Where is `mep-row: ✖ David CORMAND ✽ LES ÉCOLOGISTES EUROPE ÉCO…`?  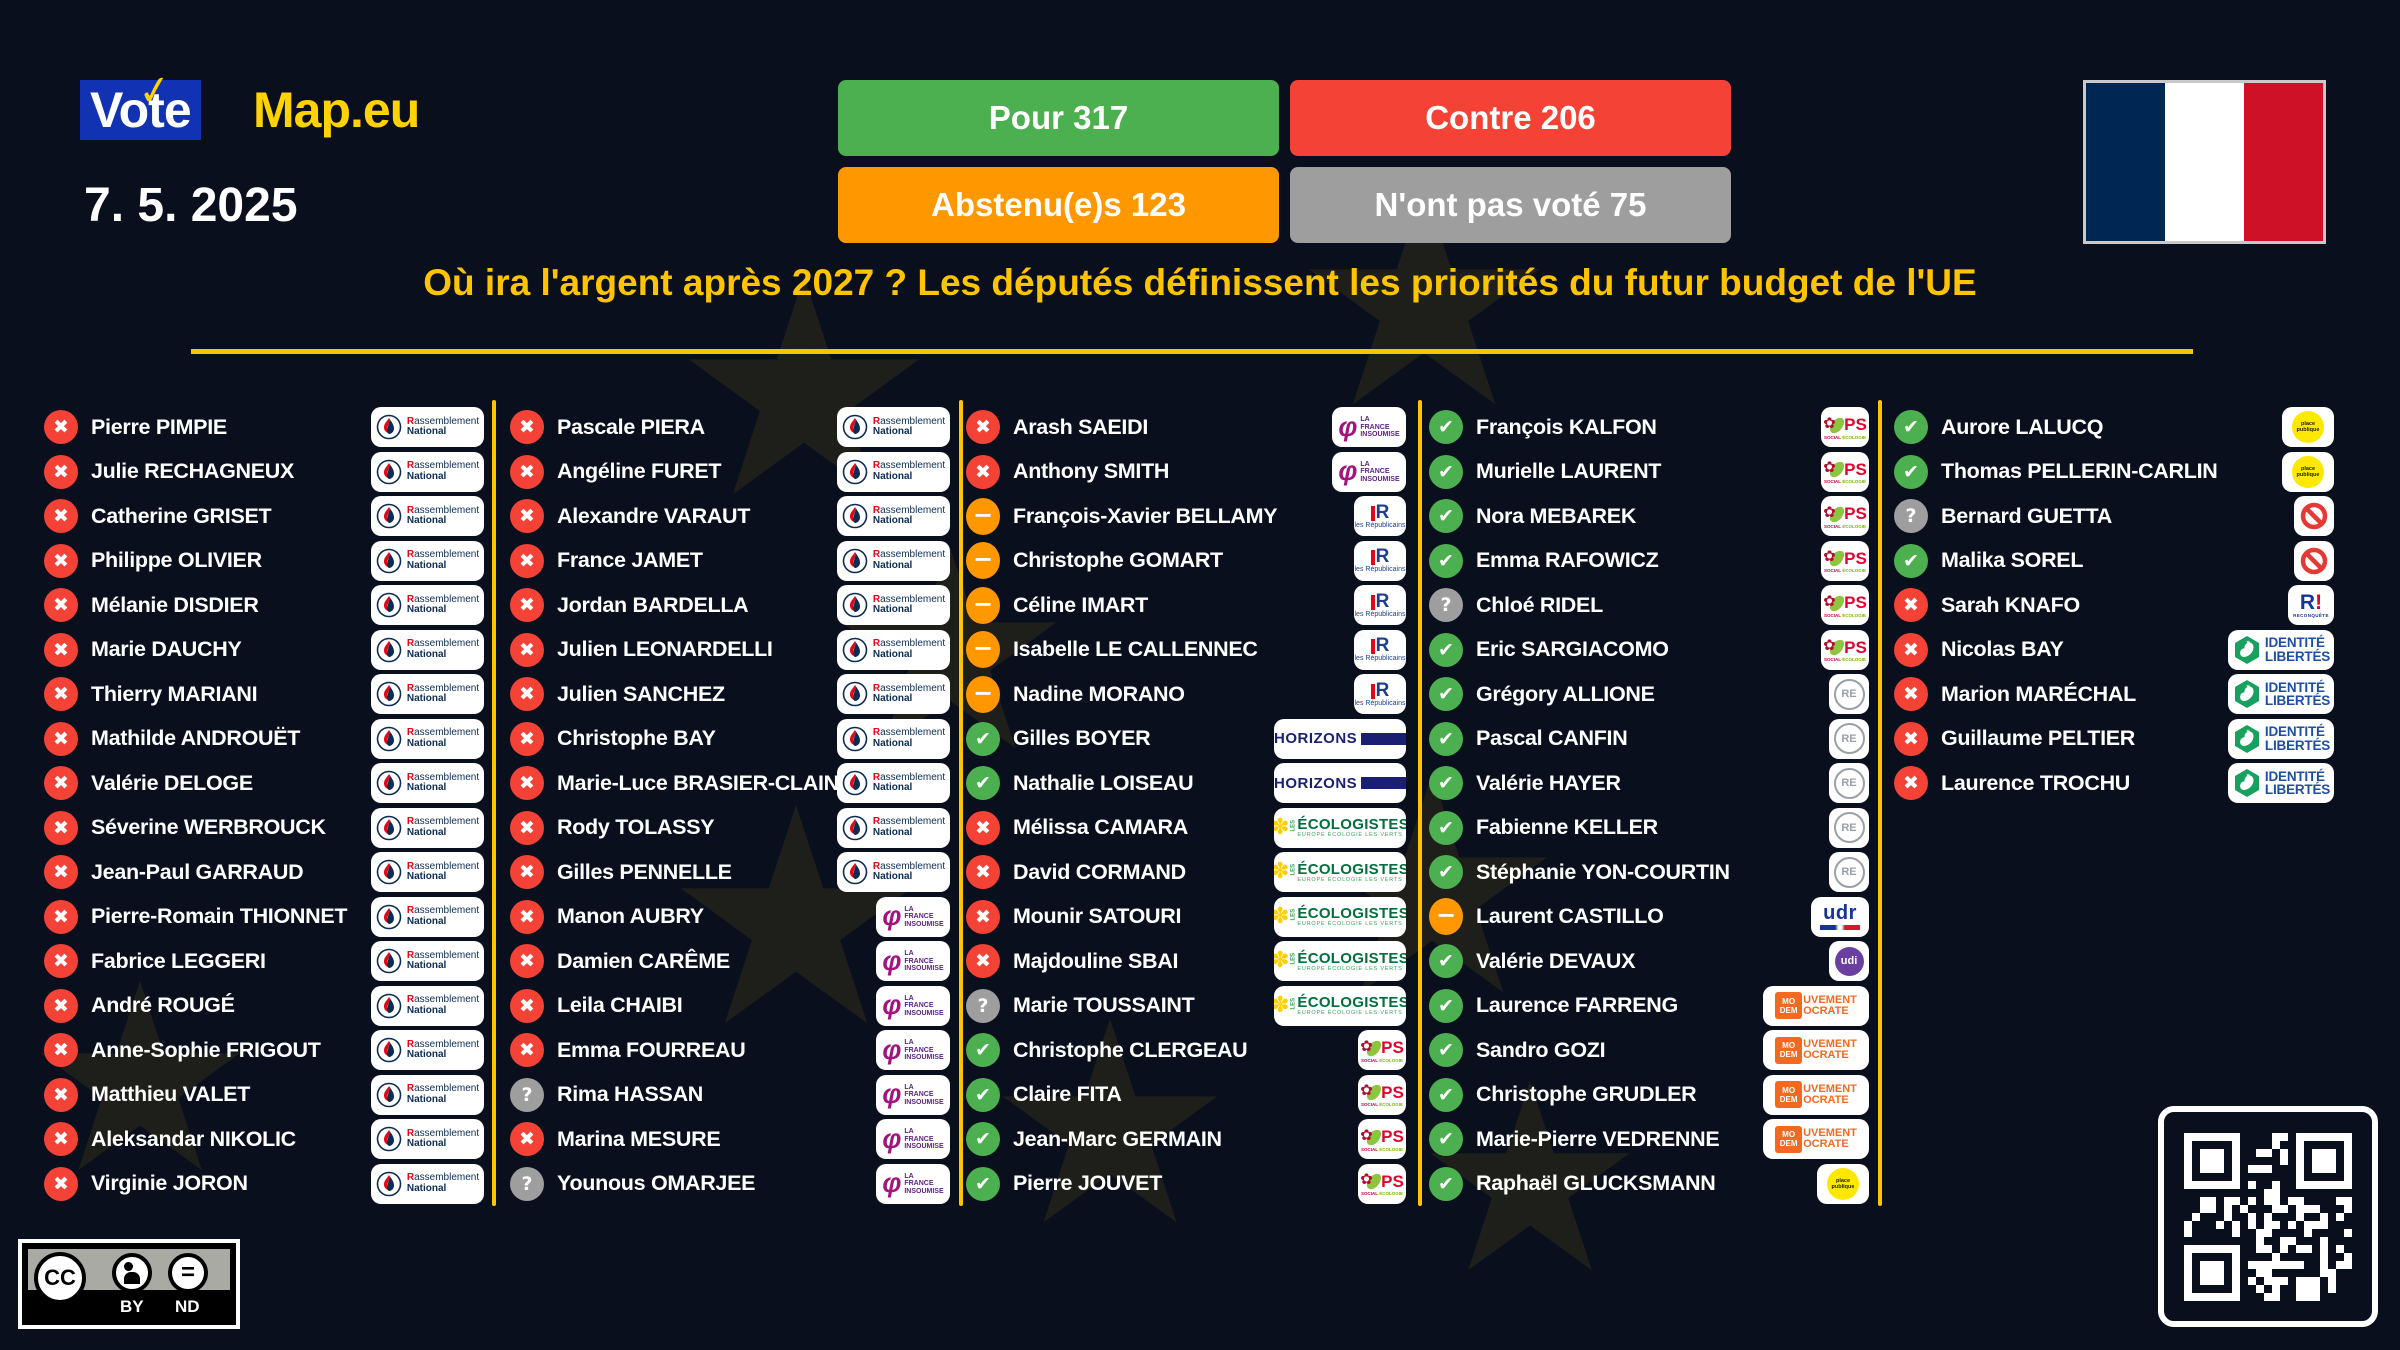 mep-row: ✖ David CORMAND ✽ LES ÉCOLOGISTES EUROPE ÉCO… is located at coordinates (1186, 872).